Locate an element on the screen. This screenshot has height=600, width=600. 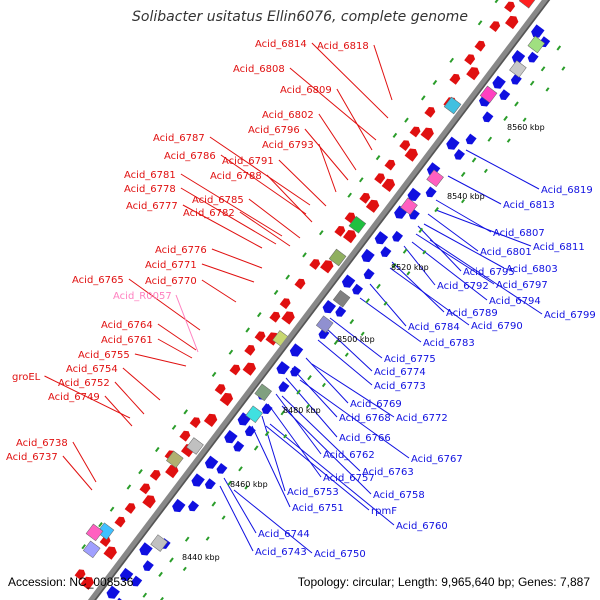
reverse-gene-label: Acid_6801 is located at coordinates (506, 252).